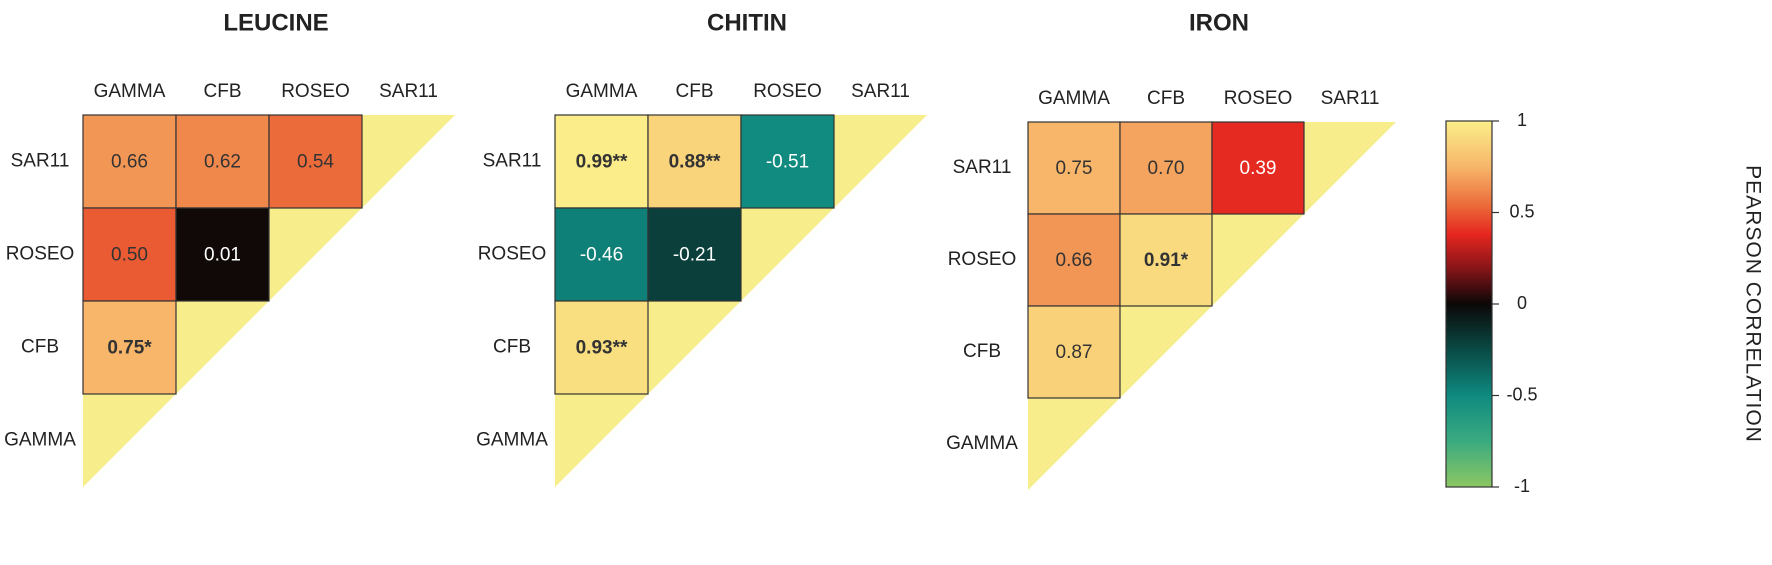  I want to click on cell-value-label: -0.51, so click(787, 162).